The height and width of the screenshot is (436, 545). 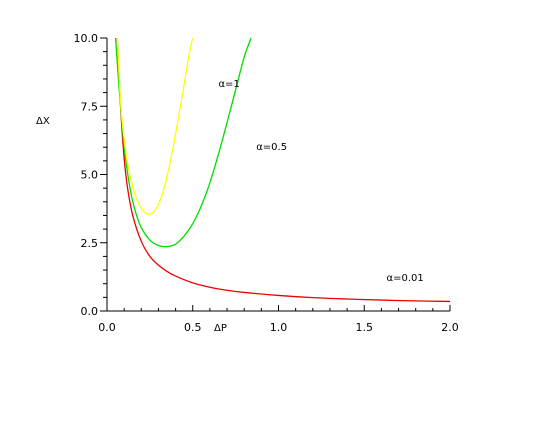 I want to click on x-tick-label: 1.5, so click(x=365, y=327).